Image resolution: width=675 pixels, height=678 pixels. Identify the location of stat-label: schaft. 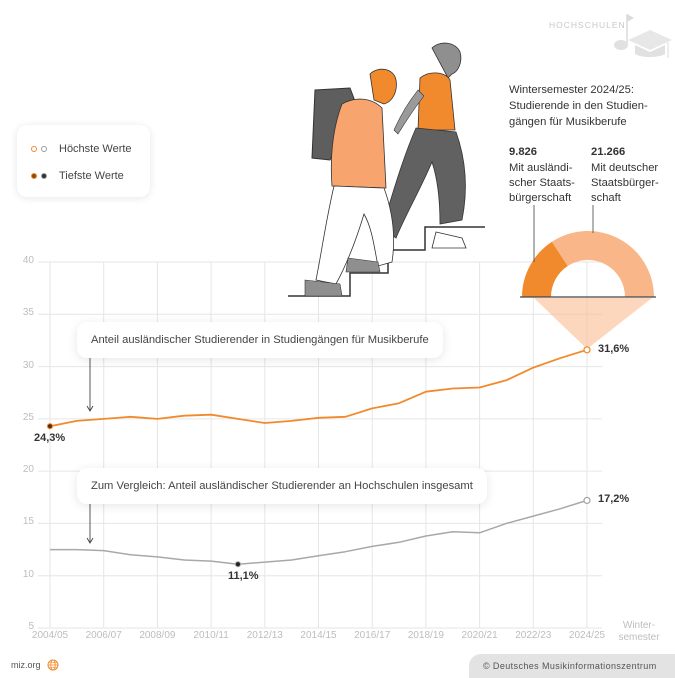
(606, 198).